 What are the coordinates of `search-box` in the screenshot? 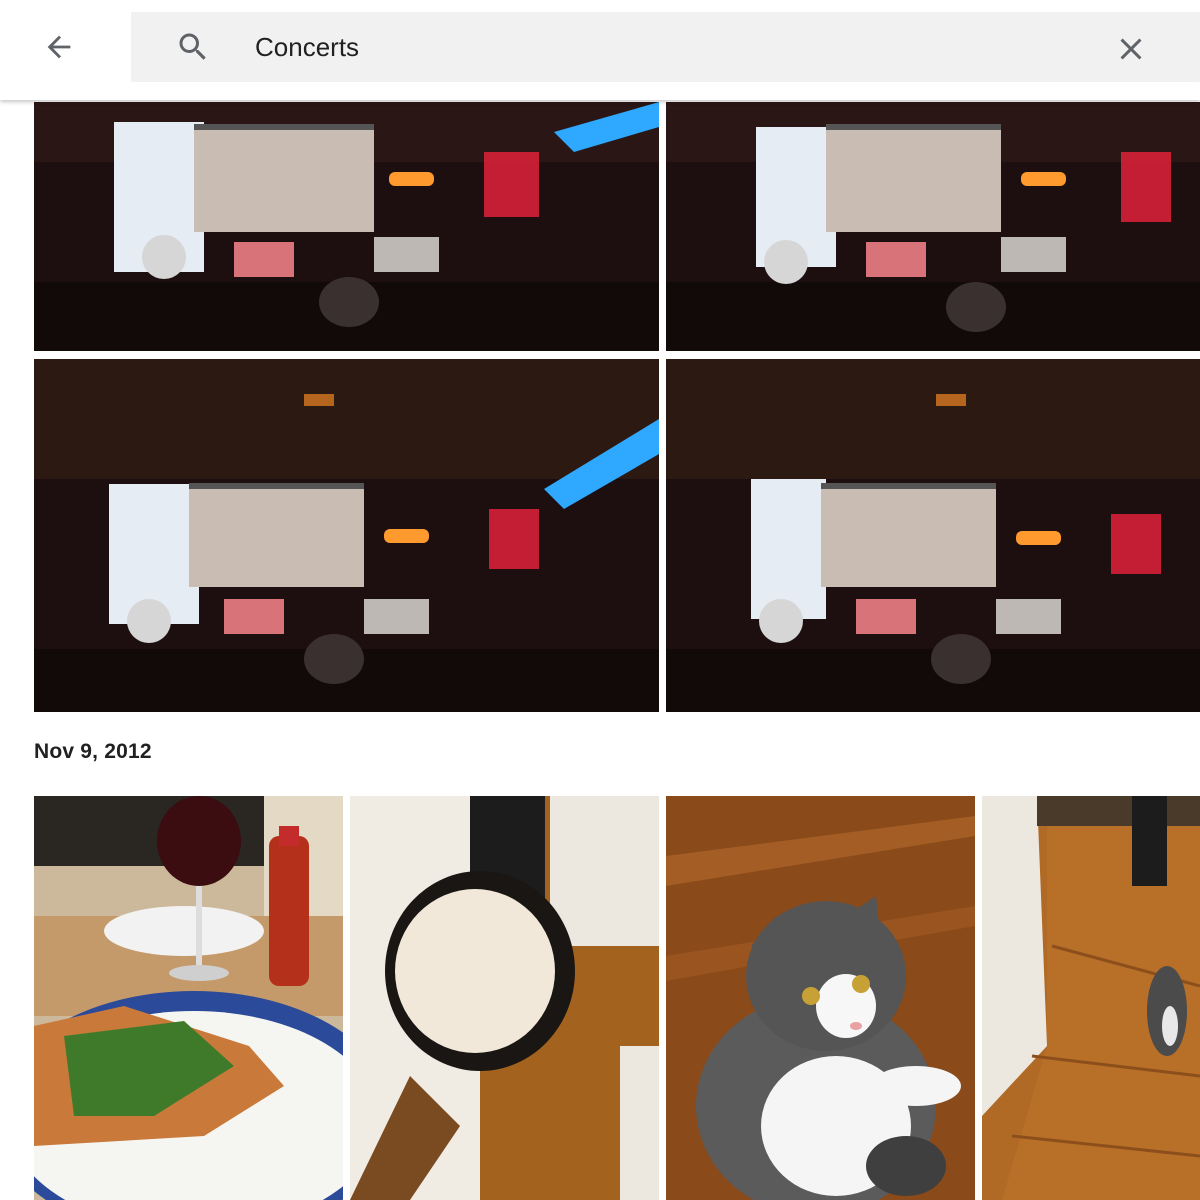 It's located at (665, 47).